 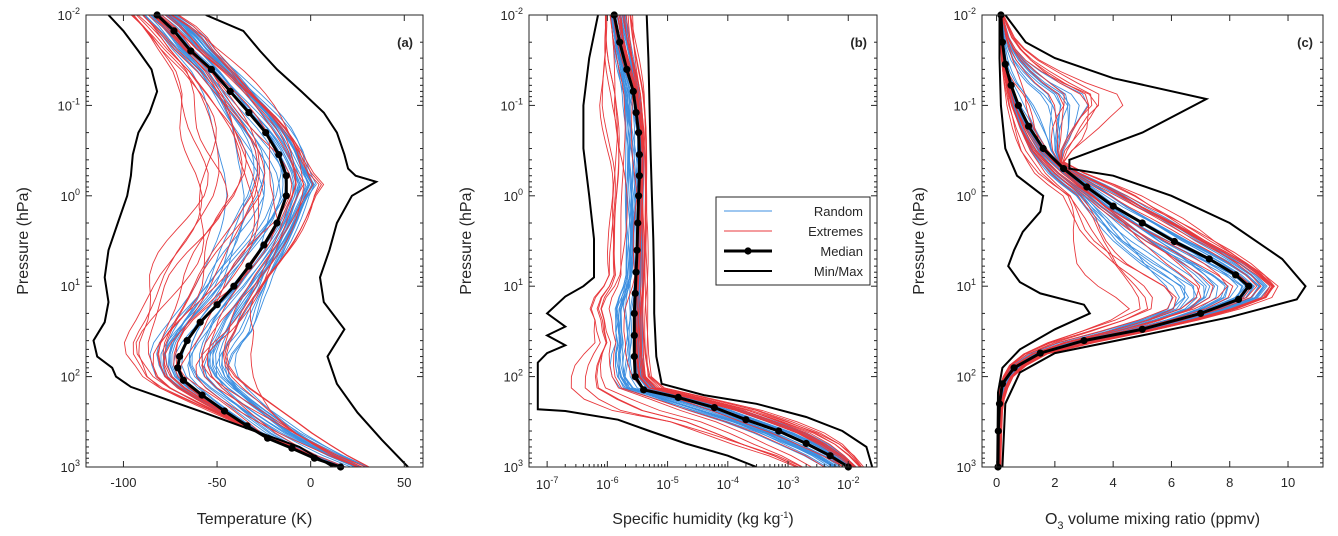 I want to click on y-tick-label: 10⁻², so click(x=69, y=14).